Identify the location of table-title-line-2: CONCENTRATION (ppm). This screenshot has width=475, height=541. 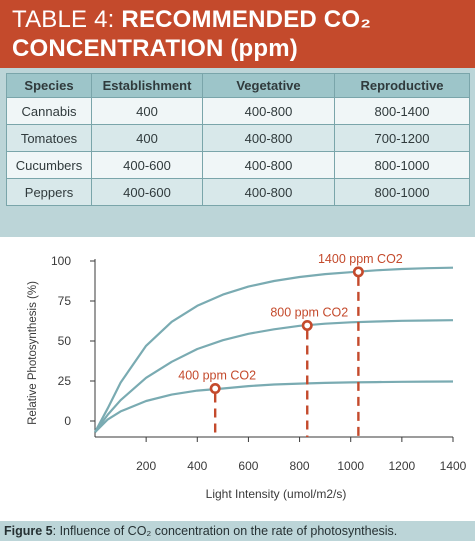
(155, 48).